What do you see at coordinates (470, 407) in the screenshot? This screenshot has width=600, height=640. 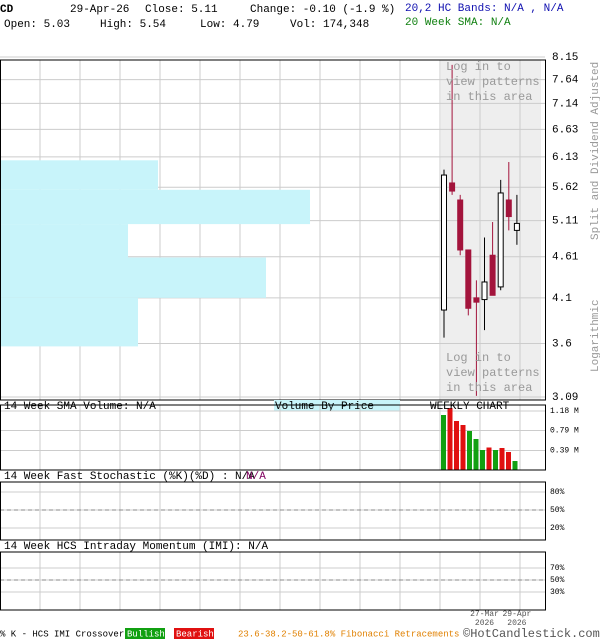 I see `chart-label: WEEKLY CHART` at bounding box center [470, 407].